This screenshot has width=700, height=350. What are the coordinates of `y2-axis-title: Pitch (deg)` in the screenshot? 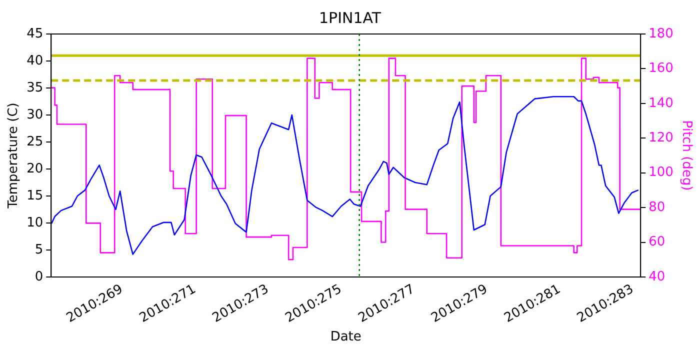 It's located at (686, 155).